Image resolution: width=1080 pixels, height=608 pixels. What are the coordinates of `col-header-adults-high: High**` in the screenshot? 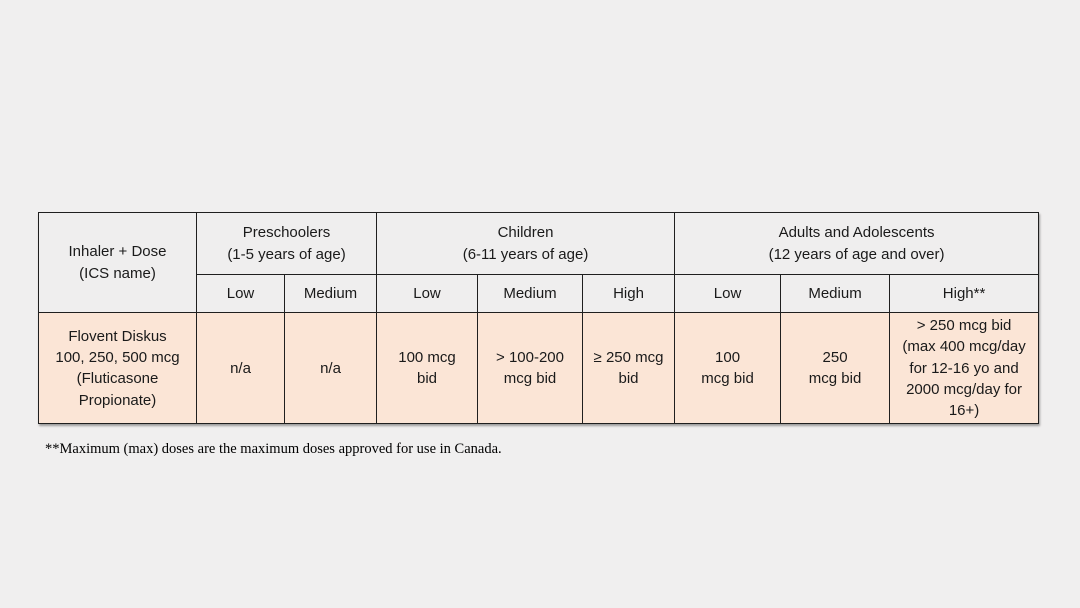 It's located at (964, 293).